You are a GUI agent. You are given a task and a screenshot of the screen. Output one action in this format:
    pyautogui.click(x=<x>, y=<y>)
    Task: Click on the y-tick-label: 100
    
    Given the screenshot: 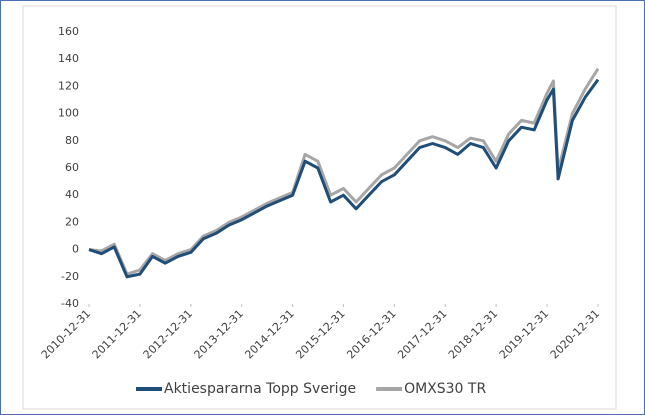 What is the action you would take?
    pyautogui.click(x=68, y=113)
    